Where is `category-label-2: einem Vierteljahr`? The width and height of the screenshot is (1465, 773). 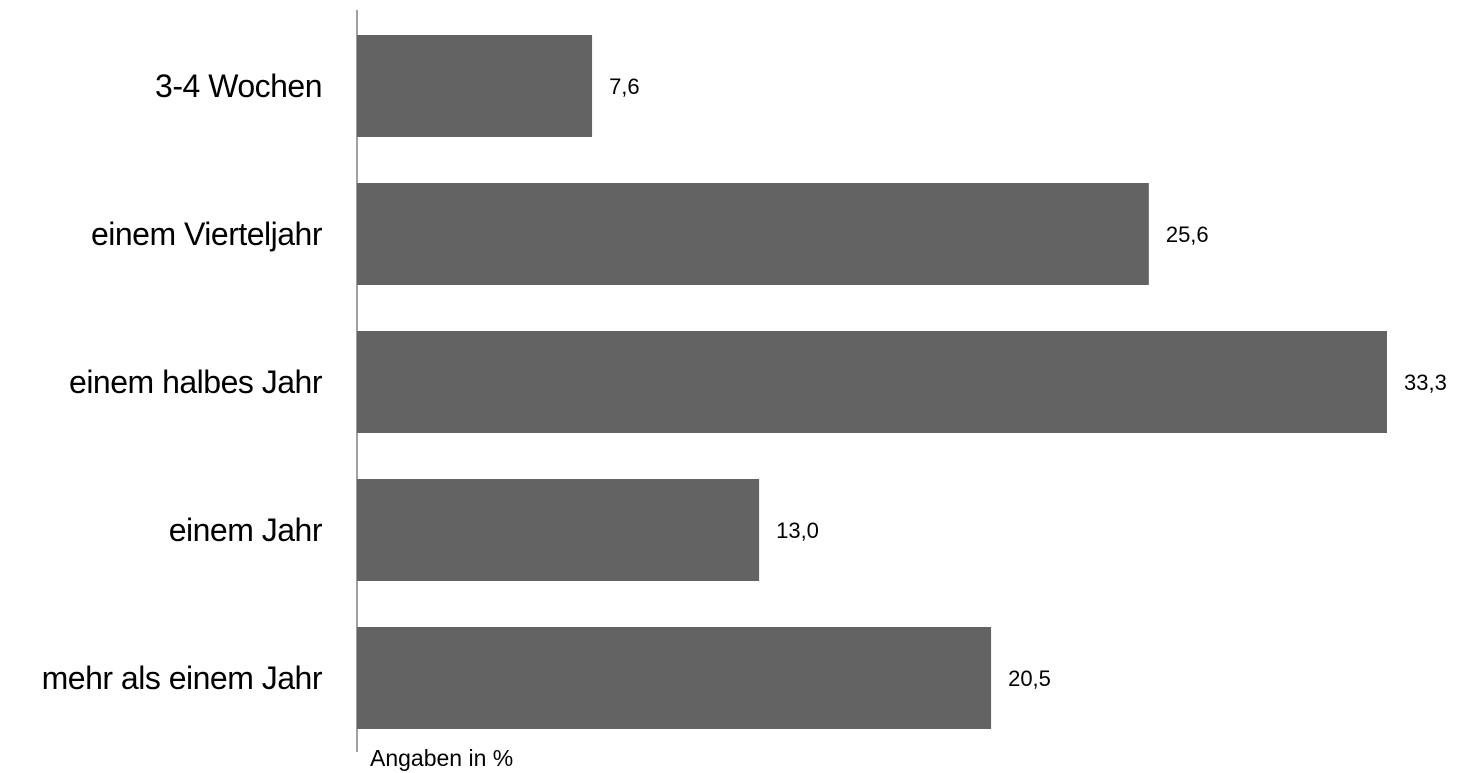
category-label-2: einem Vierteljahr is located at coordinates (207, 234).